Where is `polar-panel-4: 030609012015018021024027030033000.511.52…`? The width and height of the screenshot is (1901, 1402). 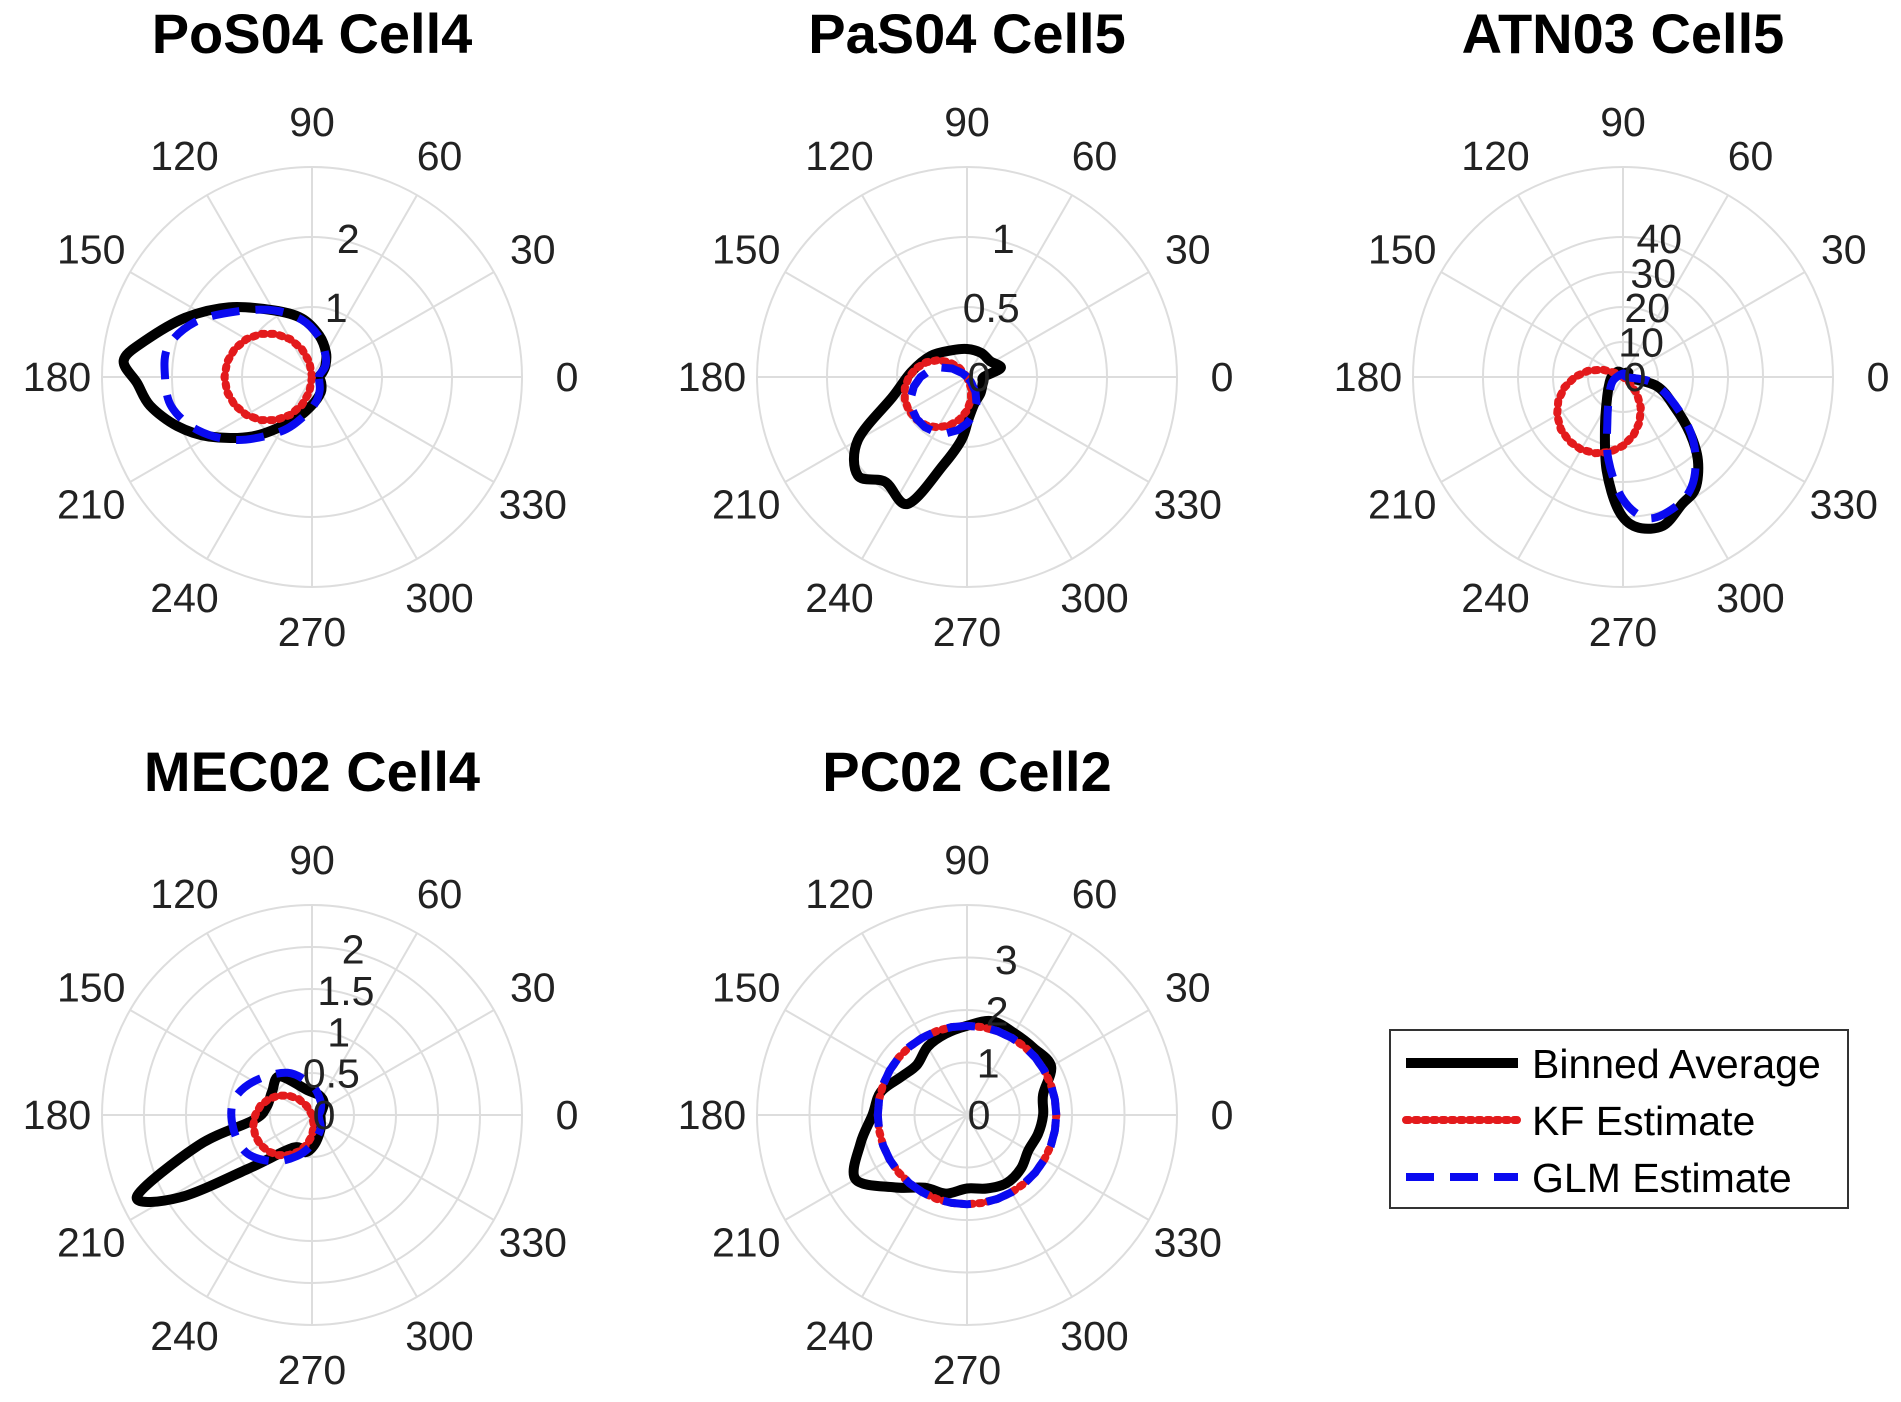
polar-panel-4: 030609012015018021024027030033000.511.52… is located at coordinates (301, 1066).